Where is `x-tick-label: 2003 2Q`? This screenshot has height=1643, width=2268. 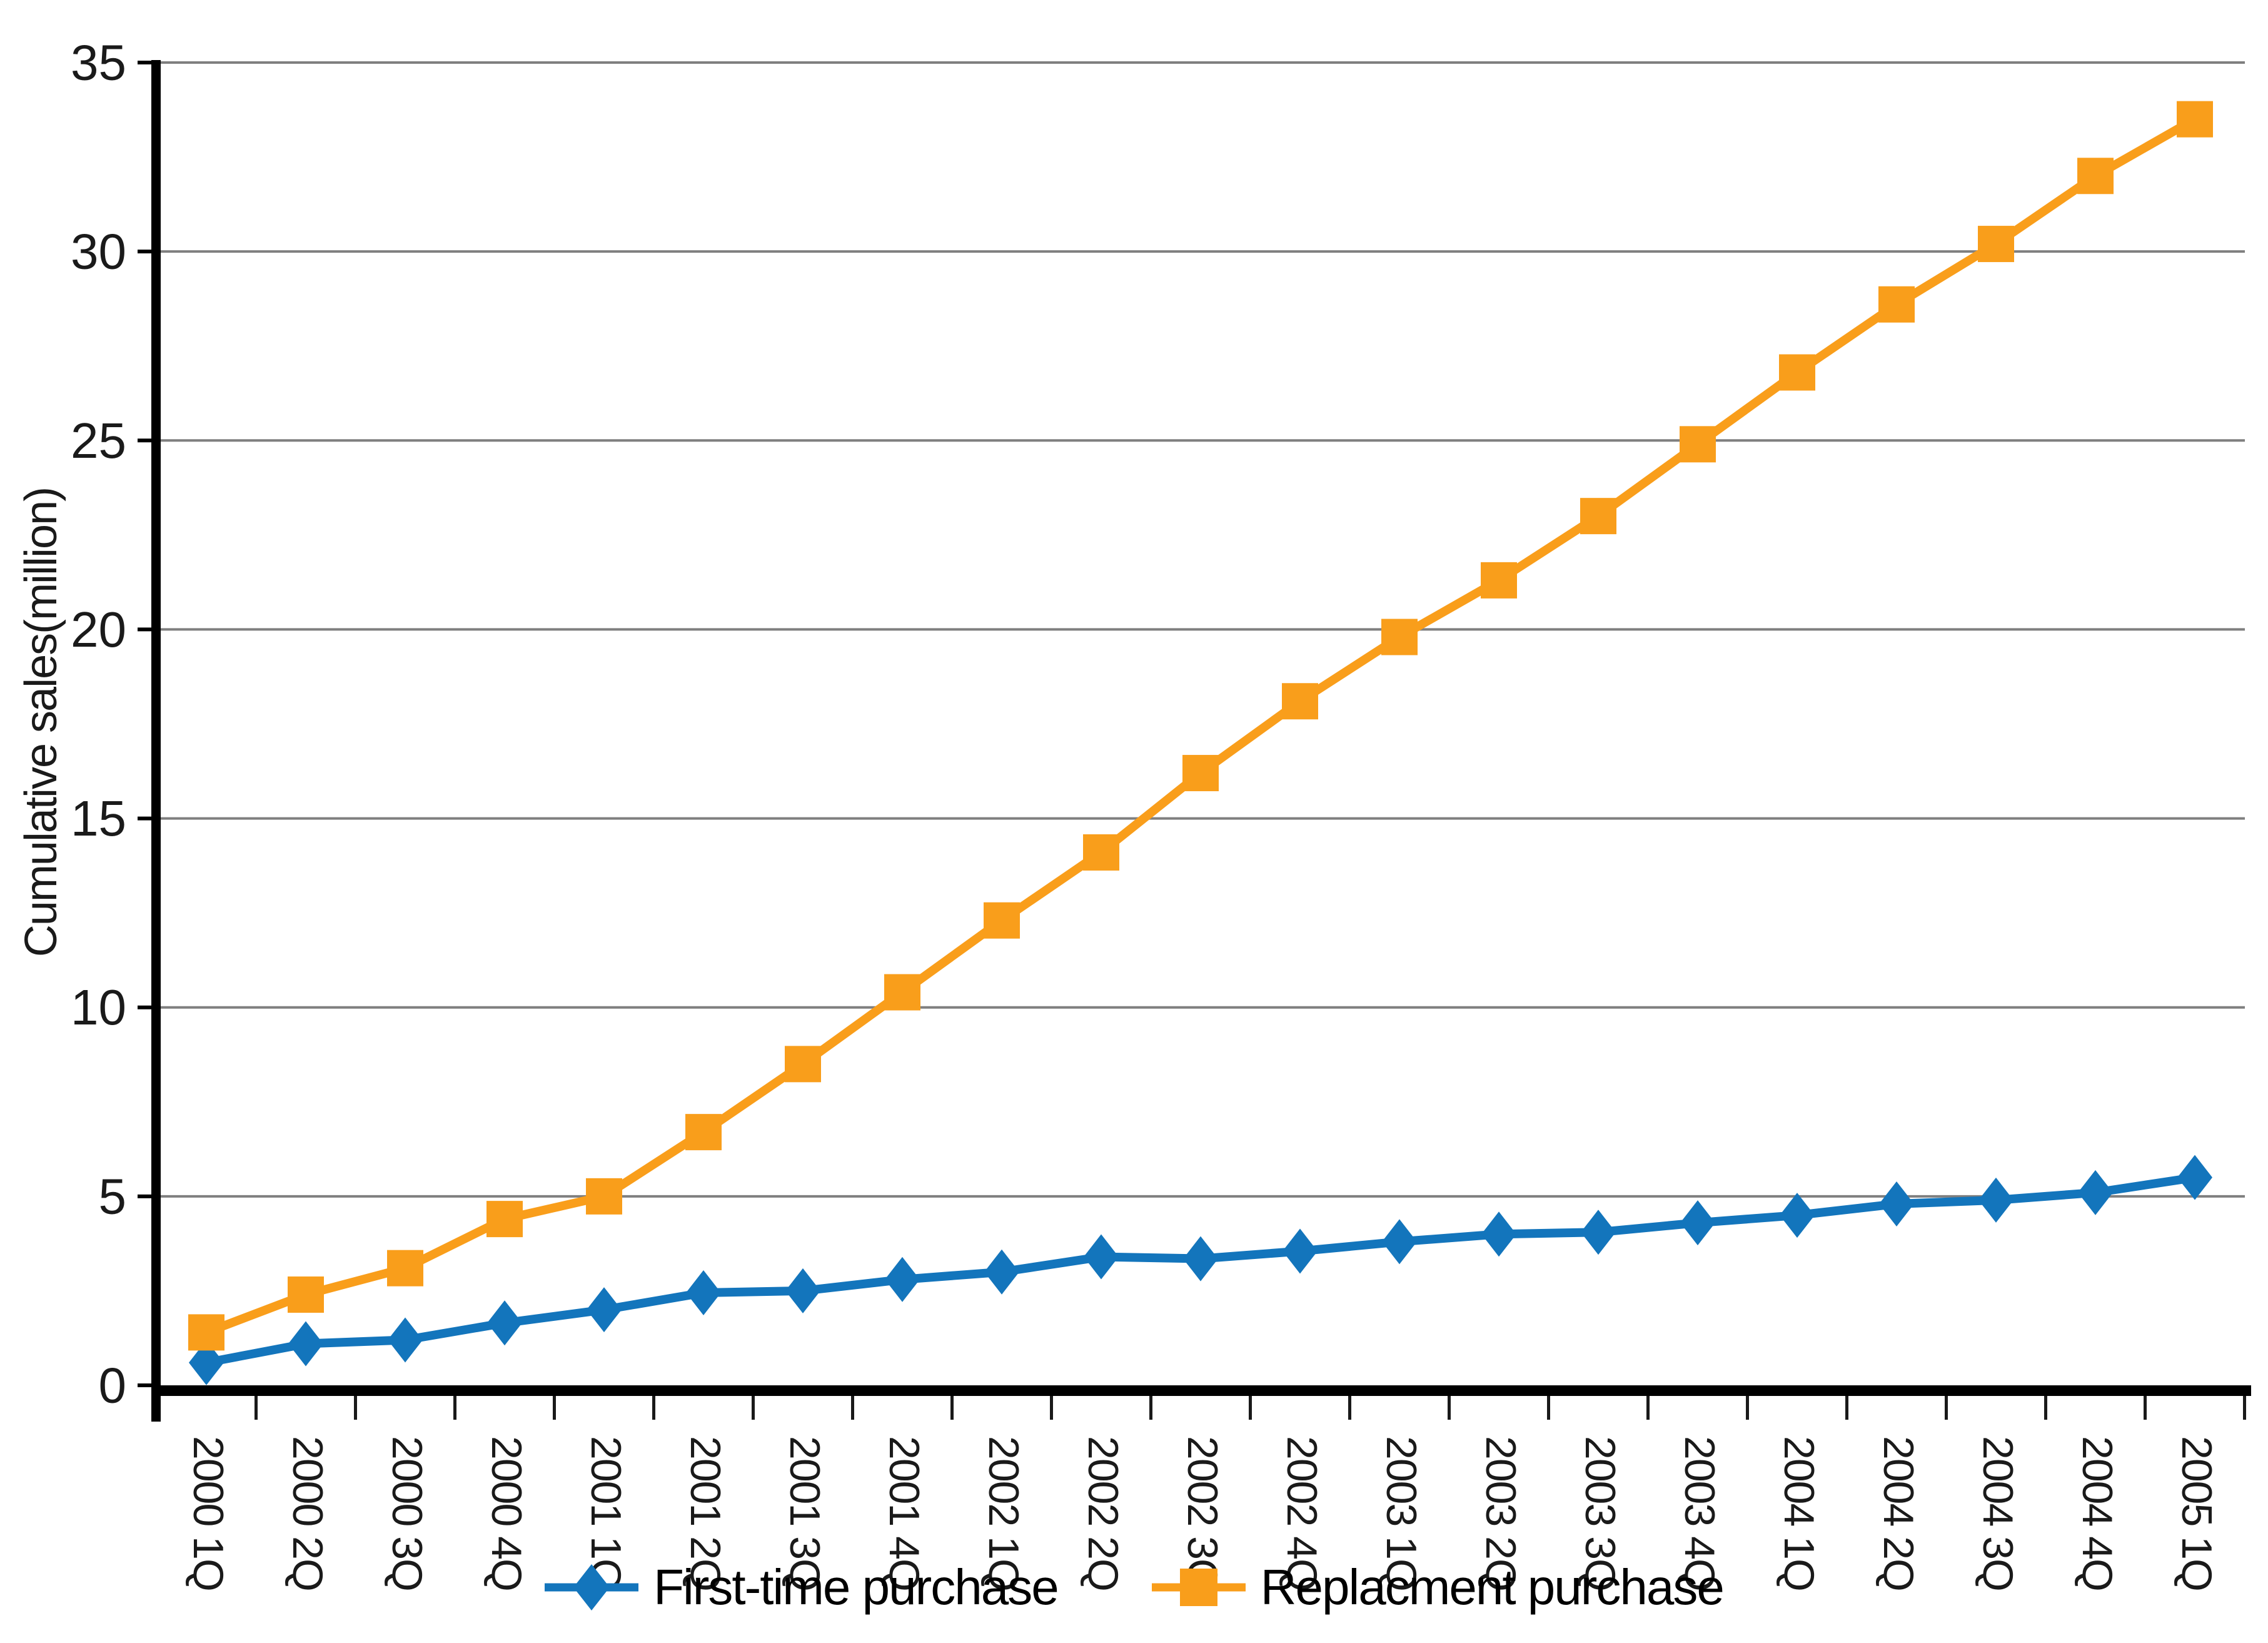
x-tick-label: 2003 2Q is located at coordinates (1501, 1513).